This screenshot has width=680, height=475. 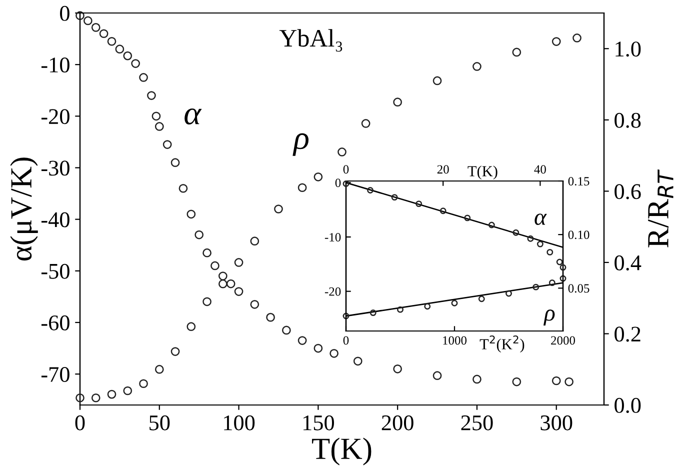 I want to click on y-tick-label: -70, so click(x=55, y=374).